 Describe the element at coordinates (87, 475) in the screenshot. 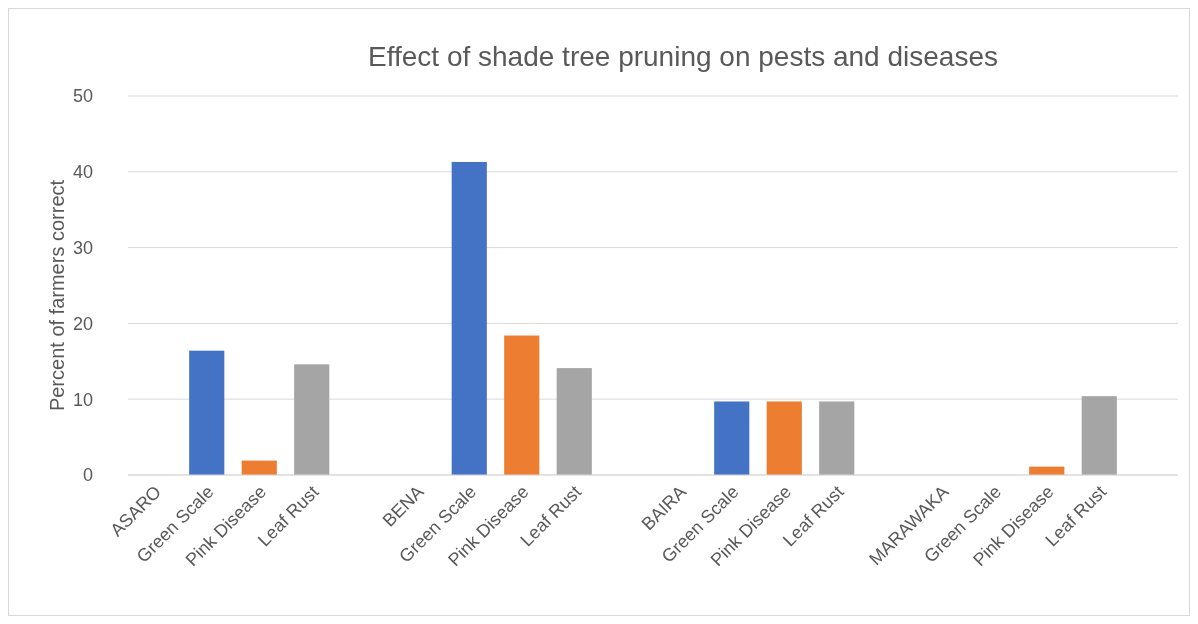

I see `y-tick-label: 0` at that location.